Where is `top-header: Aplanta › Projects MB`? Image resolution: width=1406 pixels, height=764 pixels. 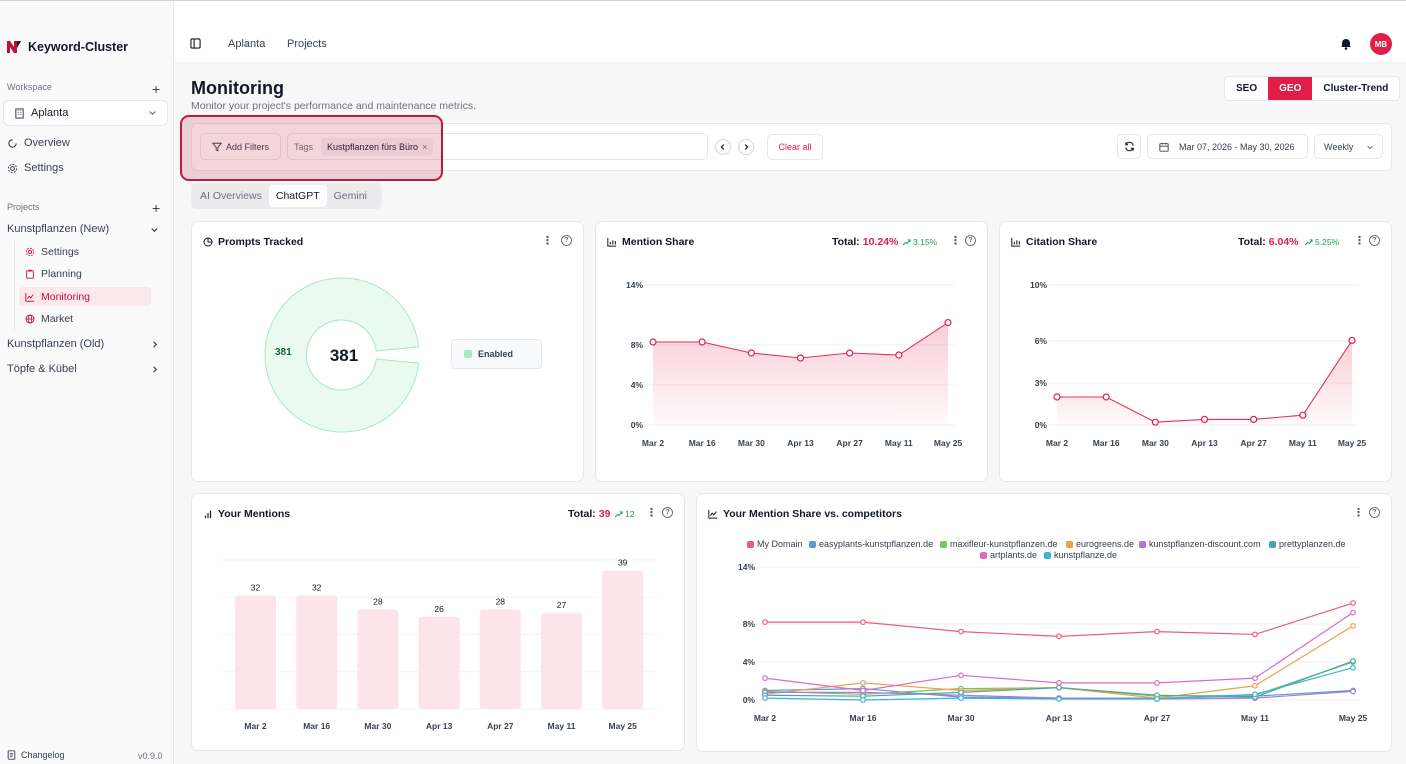
top-header: Aplanta › Projects MB is located at coordinates (790, 45).